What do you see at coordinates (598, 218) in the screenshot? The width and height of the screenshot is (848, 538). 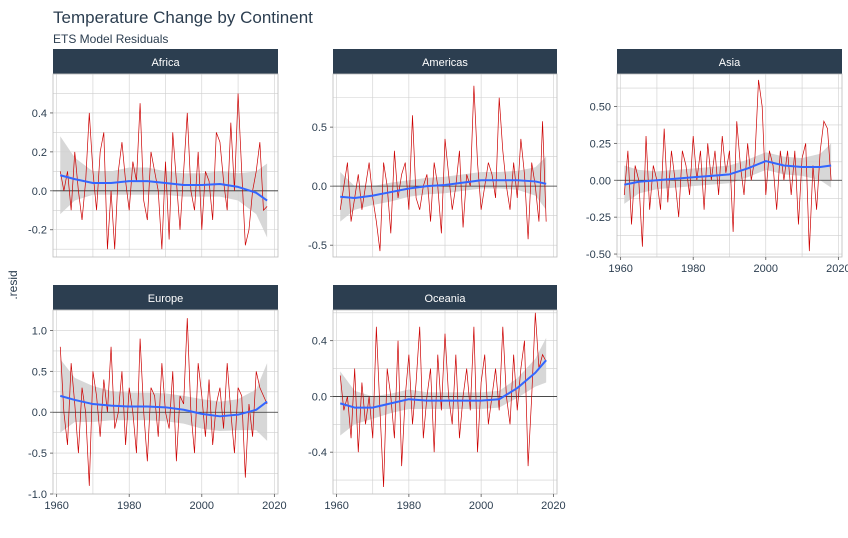 I see `y-tick-label: -0.25` at bounding box center [598, 218].